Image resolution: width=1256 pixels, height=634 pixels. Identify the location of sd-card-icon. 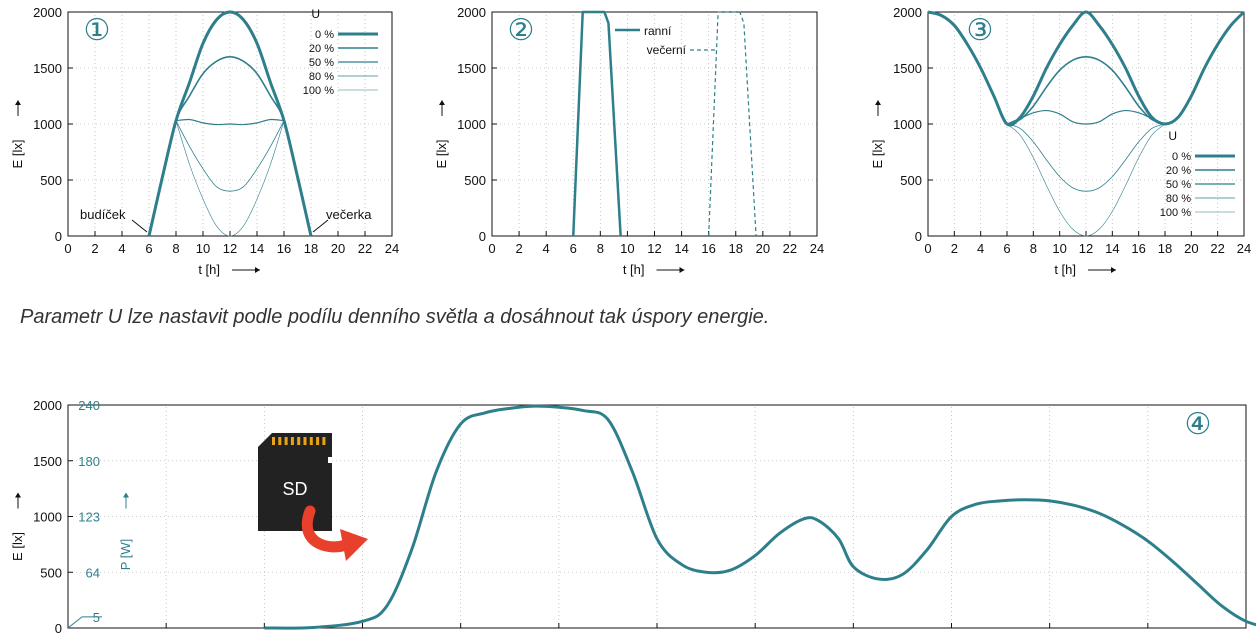
(295, 482).